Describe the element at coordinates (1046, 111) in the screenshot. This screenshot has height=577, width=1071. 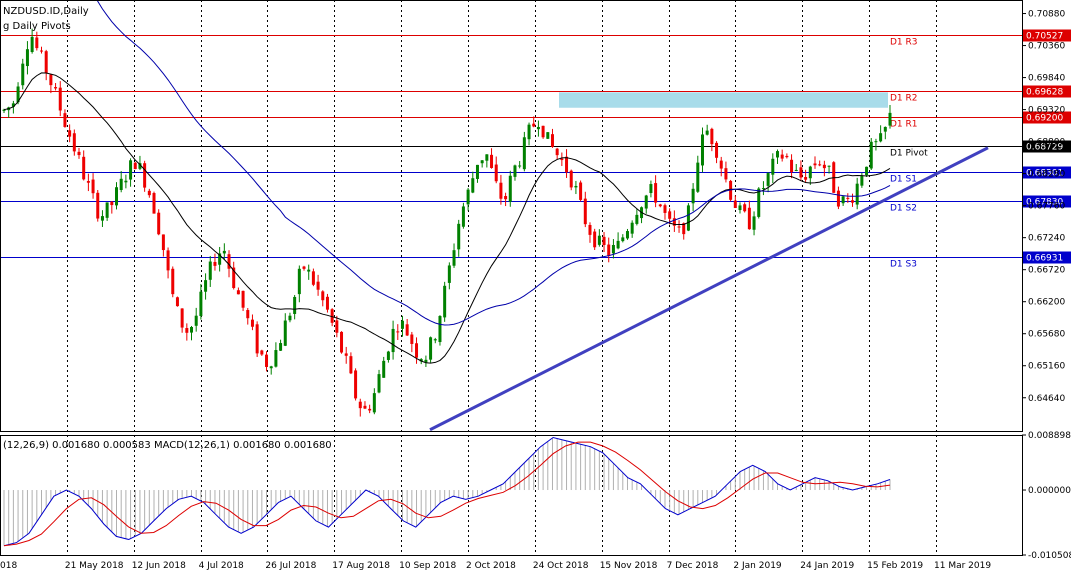
I see `y-tick-label: 0.69320` at that location.